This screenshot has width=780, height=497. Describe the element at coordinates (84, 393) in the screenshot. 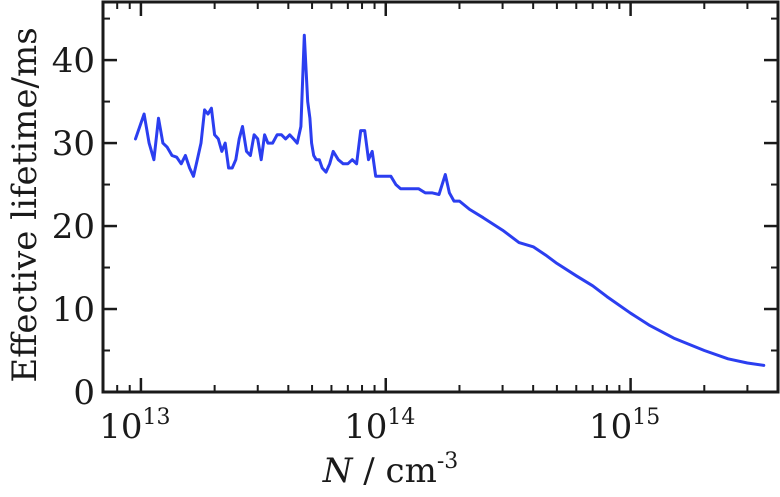

I see `y-tick-label: 0` at that location.